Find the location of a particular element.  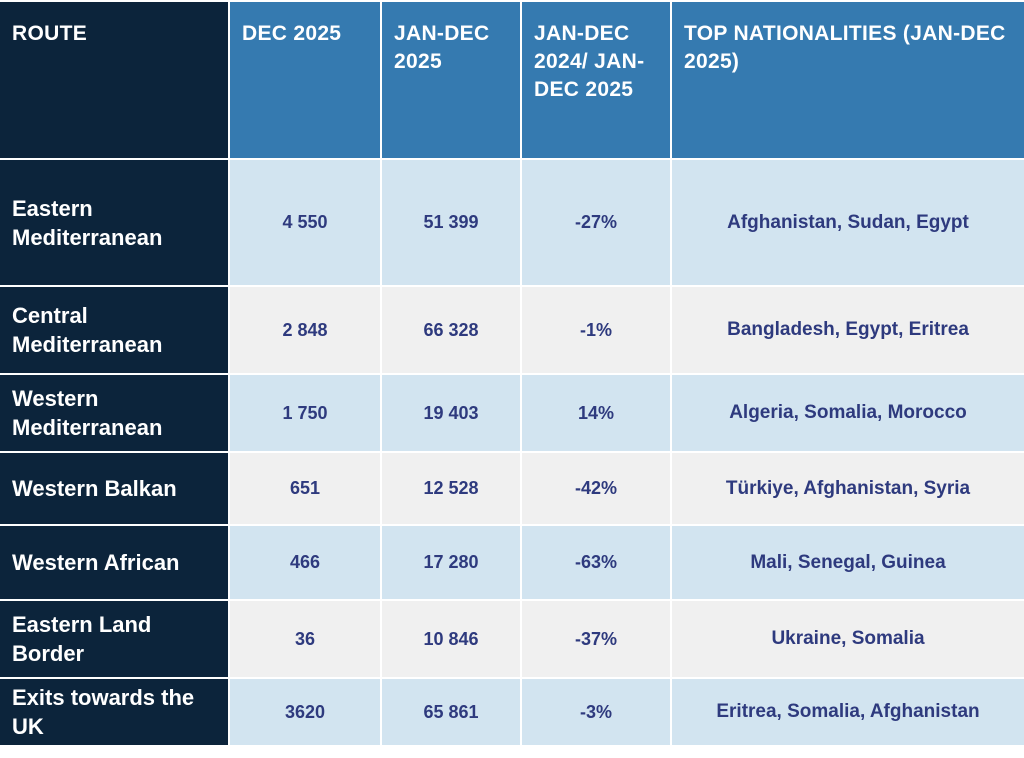

header-dec-2025: DEC 2025 is located at coordinates (305, 80).